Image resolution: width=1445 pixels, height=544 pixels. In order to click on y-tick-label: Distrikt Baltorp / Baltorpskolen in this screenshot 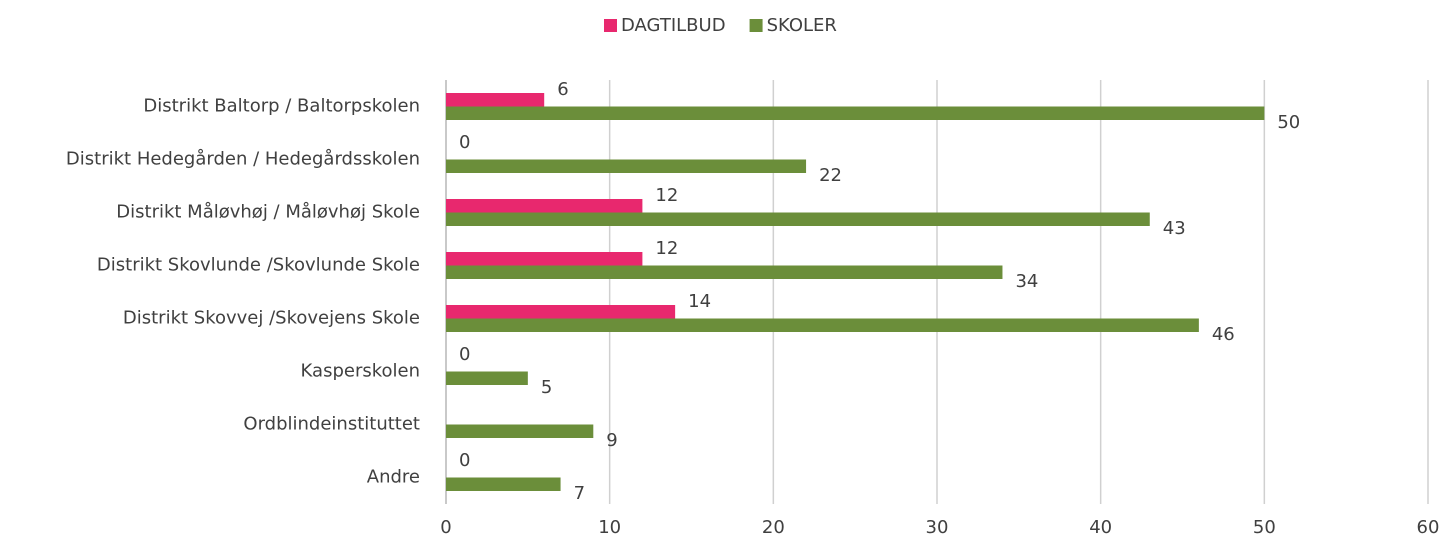, I will do `click(281, 106)`.